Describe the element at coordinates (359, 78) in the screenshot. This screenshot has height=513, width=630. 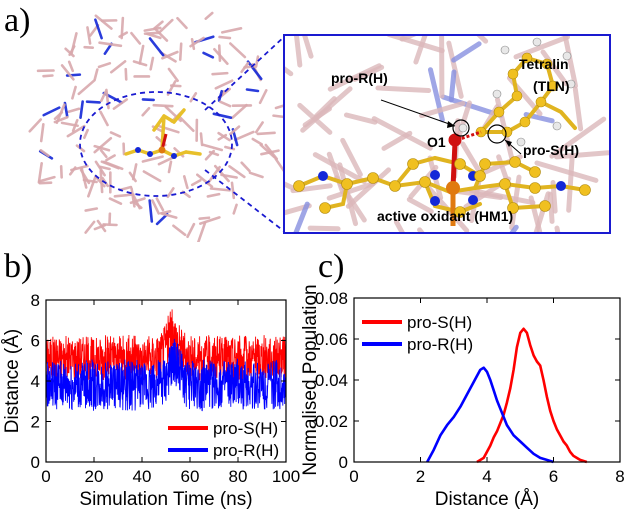
I see `label-pro-r-h: pro-R(H)` at that location.